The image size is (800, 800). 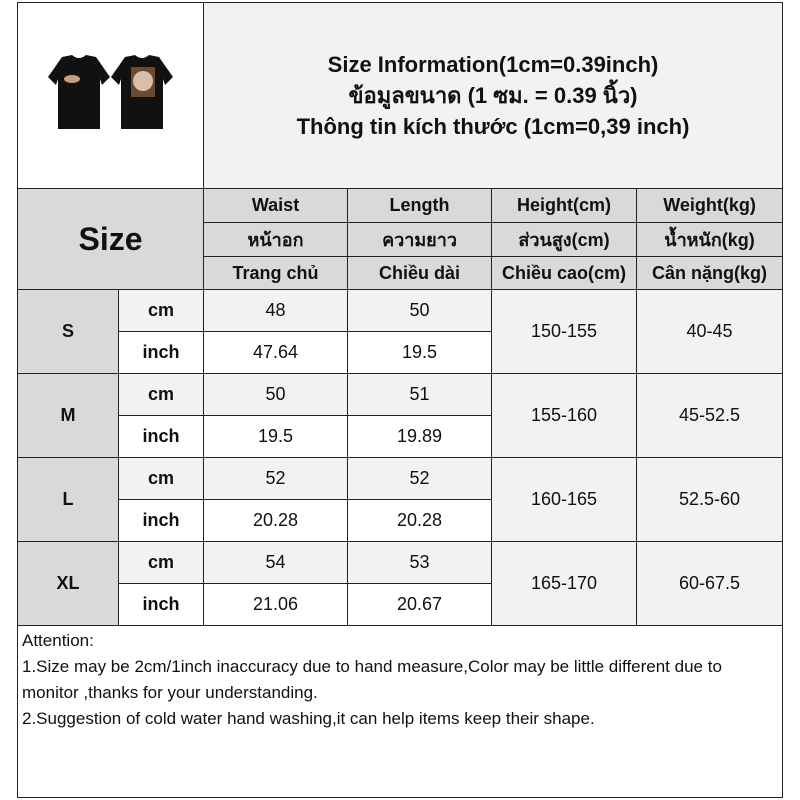 What do you see at coordinates (420, 239) in the screenshot?
I see `col-length-th: ความยาว` at bounding box center [420, 239].